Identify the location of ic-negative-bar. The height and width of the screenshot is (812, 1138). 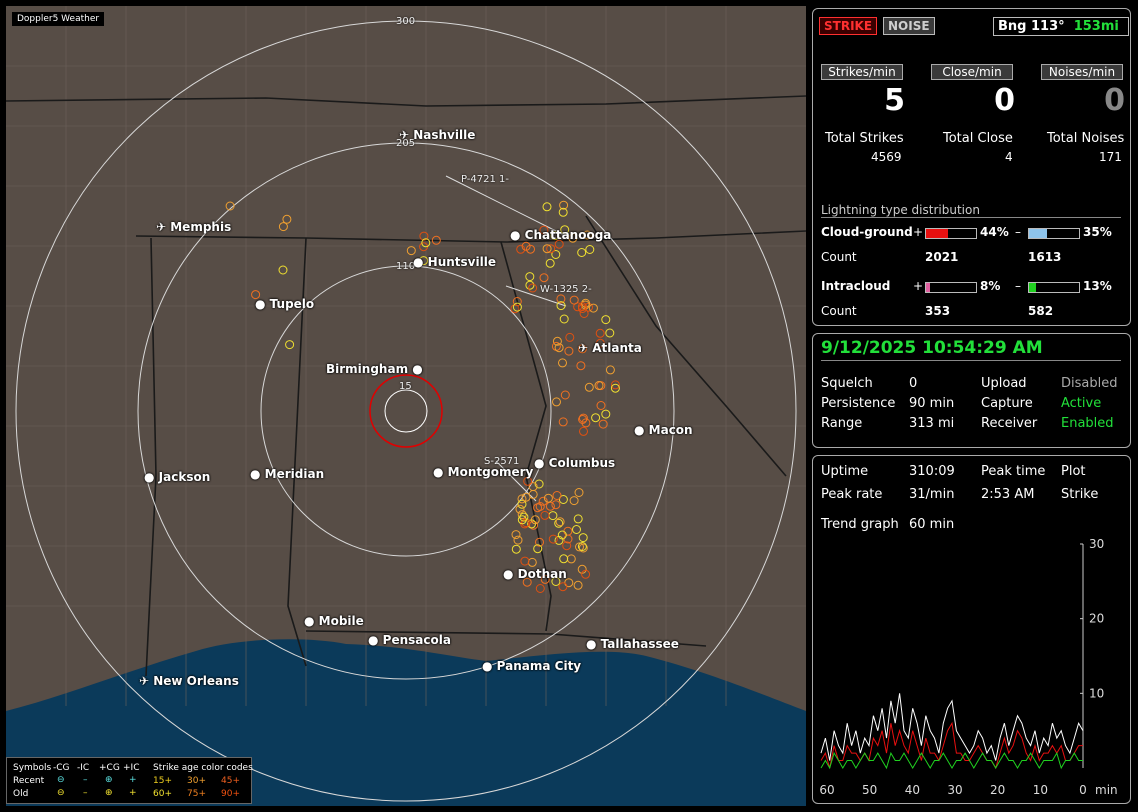
(1054, 287).